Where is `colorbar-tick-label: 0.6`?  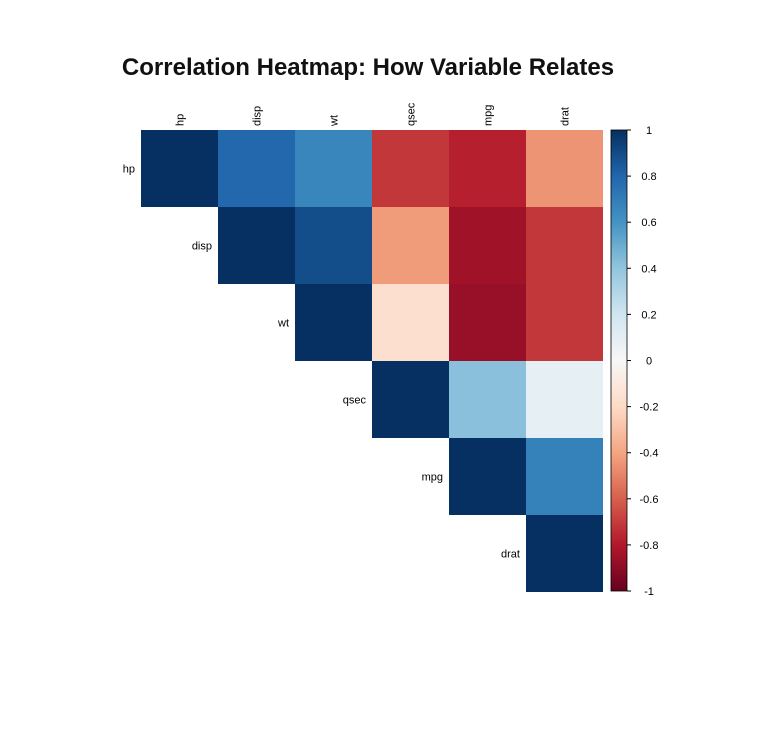
colorbar-tick-label: 0.6 is located at coordinates (648, 223).